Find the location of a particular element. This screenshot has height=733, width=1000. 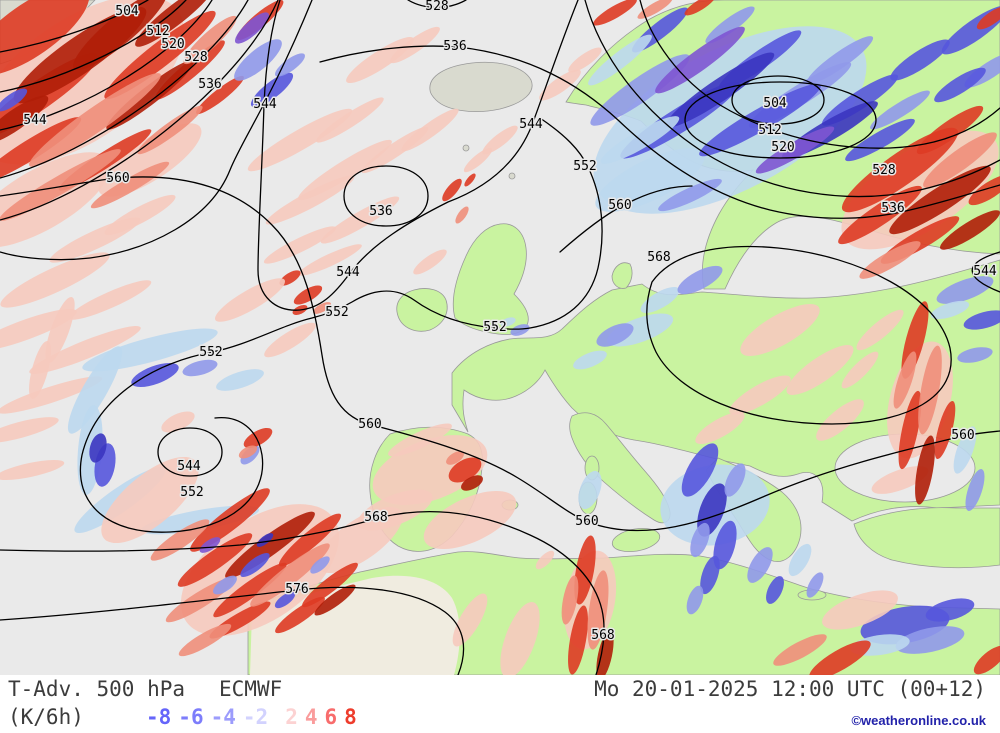

contour-label-576: 576 is located at coordinates (296, 589).